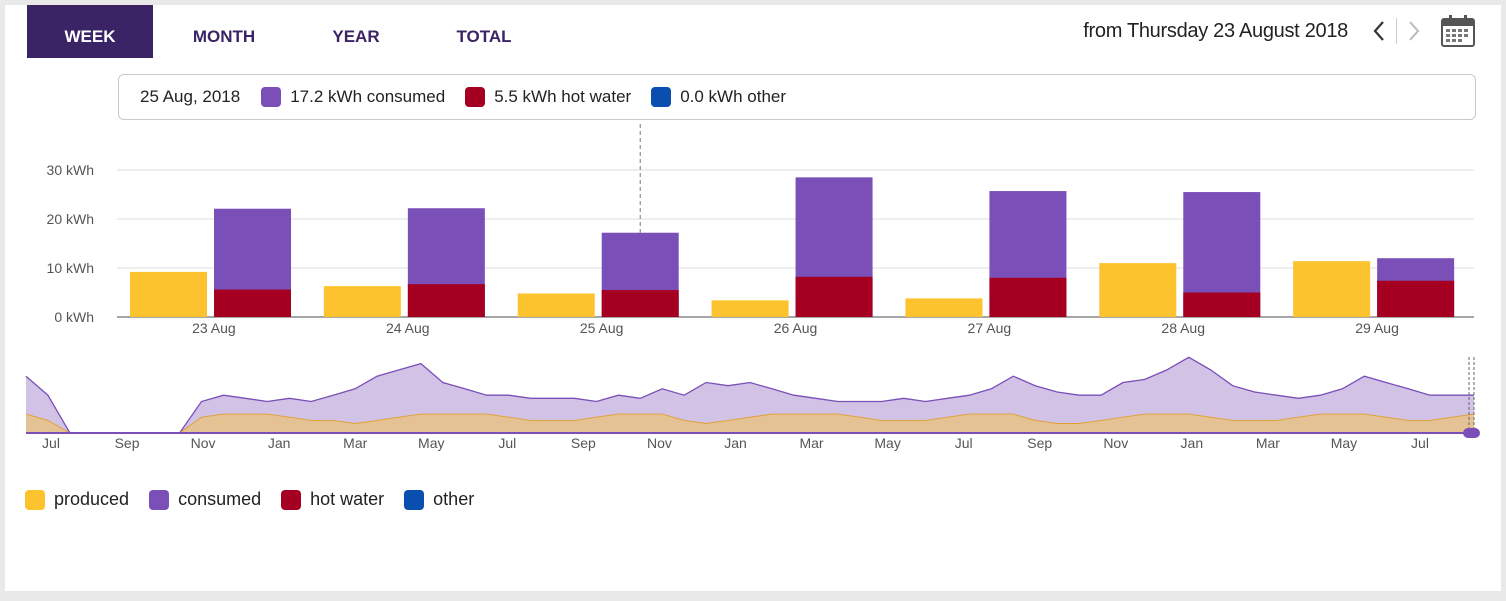  Describe the element at coordinates (92, 499) in the screenshot. I see `legend-produced-label: produced` at that location.